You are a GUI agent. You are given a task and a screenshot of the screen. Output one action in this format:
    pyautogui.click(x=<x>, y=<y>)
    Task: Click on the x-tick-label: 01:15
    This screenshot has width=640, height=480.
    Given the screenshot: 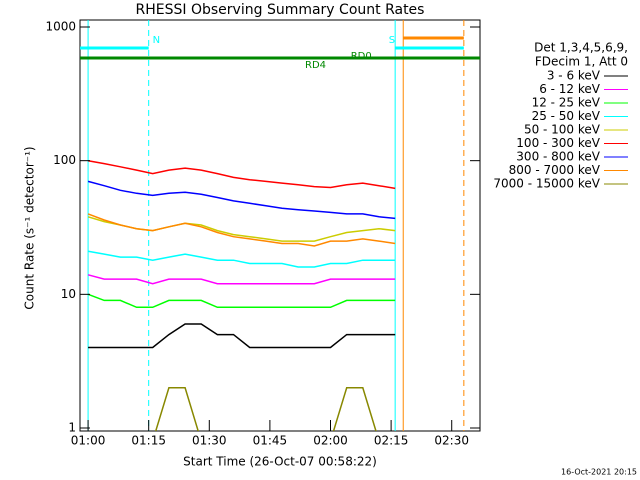 What is the action you would take?
    pyautogui.click(x=148, y=441)
    